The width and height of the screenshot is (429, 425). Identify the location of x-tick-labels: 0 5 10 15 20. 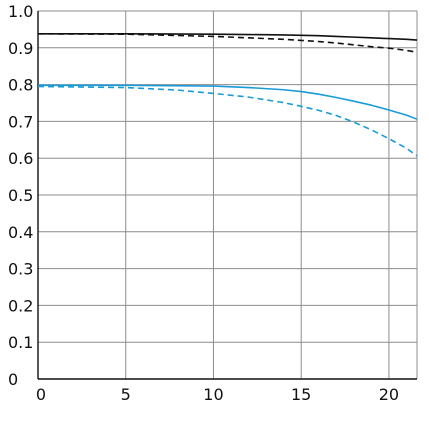
(217, 394).